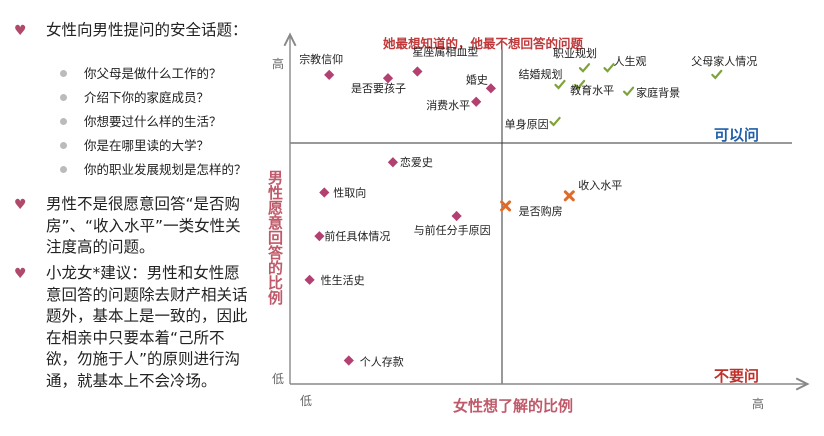 This screenshot has width=824, height=436. What do you see at coordinates (736, 135) in the screenshot?
I see `quadrant-ok-label: 可以问` at bounding box center [736, 135].